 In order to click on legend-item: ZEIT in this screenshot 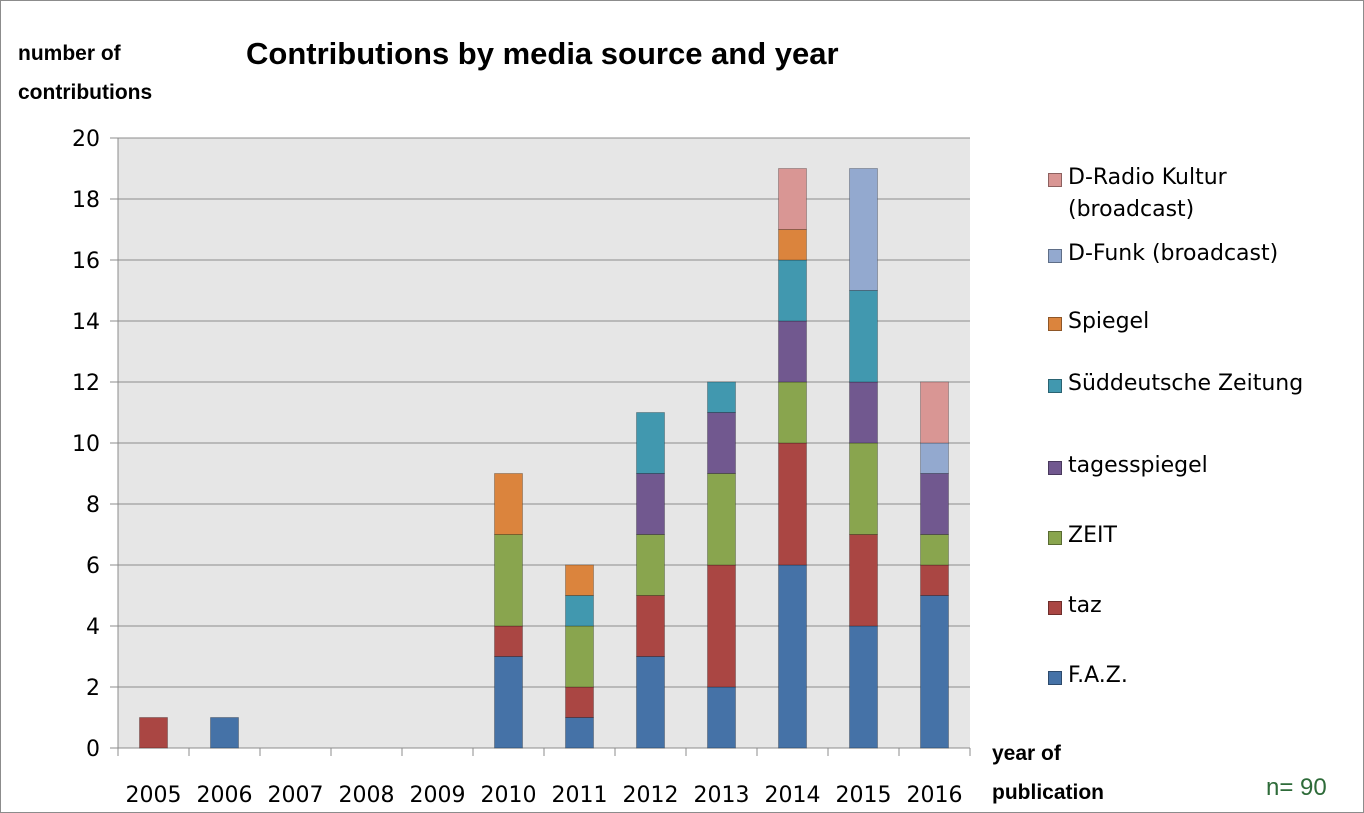, I will do `click(1203, 550)`.